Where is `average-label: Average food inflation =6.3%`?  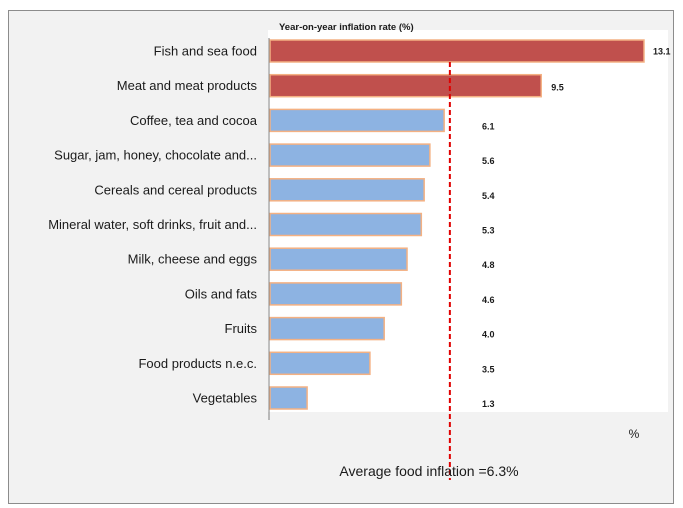
average-label: Average food inflation =6.3% is located at coordinates (428, 471).